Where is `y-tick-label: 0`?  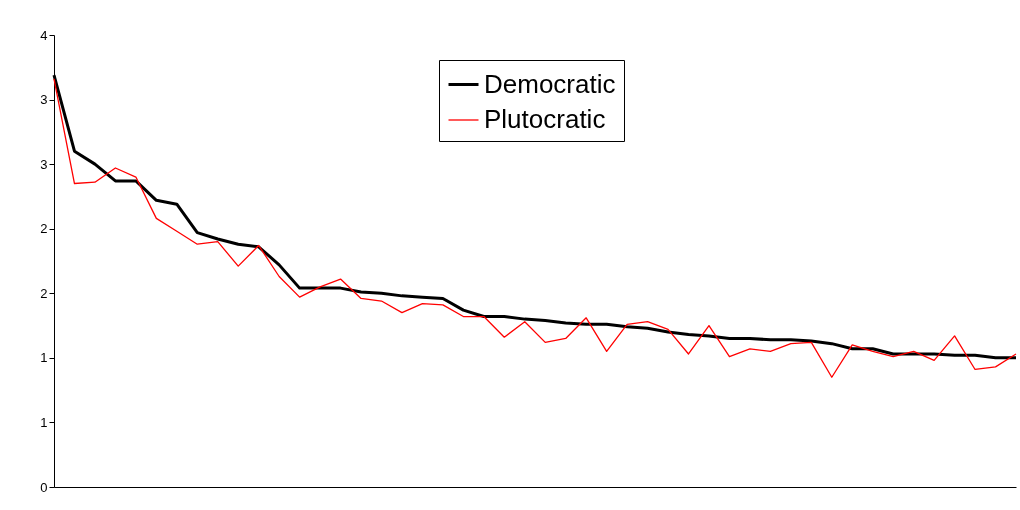
y-tick-label: 0 is located at coordinates (44, 487).